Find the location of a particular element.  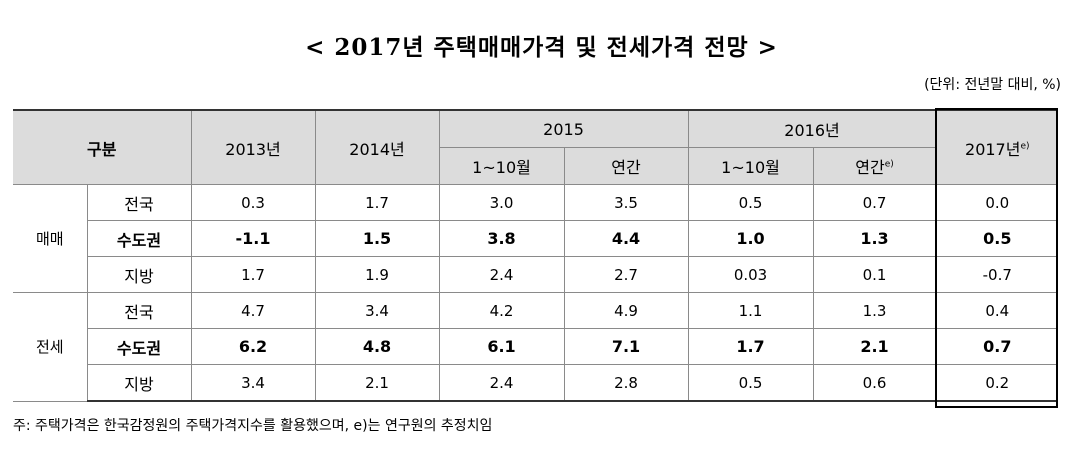

table-cell: 1.5 is located at coordinates (377, 238).